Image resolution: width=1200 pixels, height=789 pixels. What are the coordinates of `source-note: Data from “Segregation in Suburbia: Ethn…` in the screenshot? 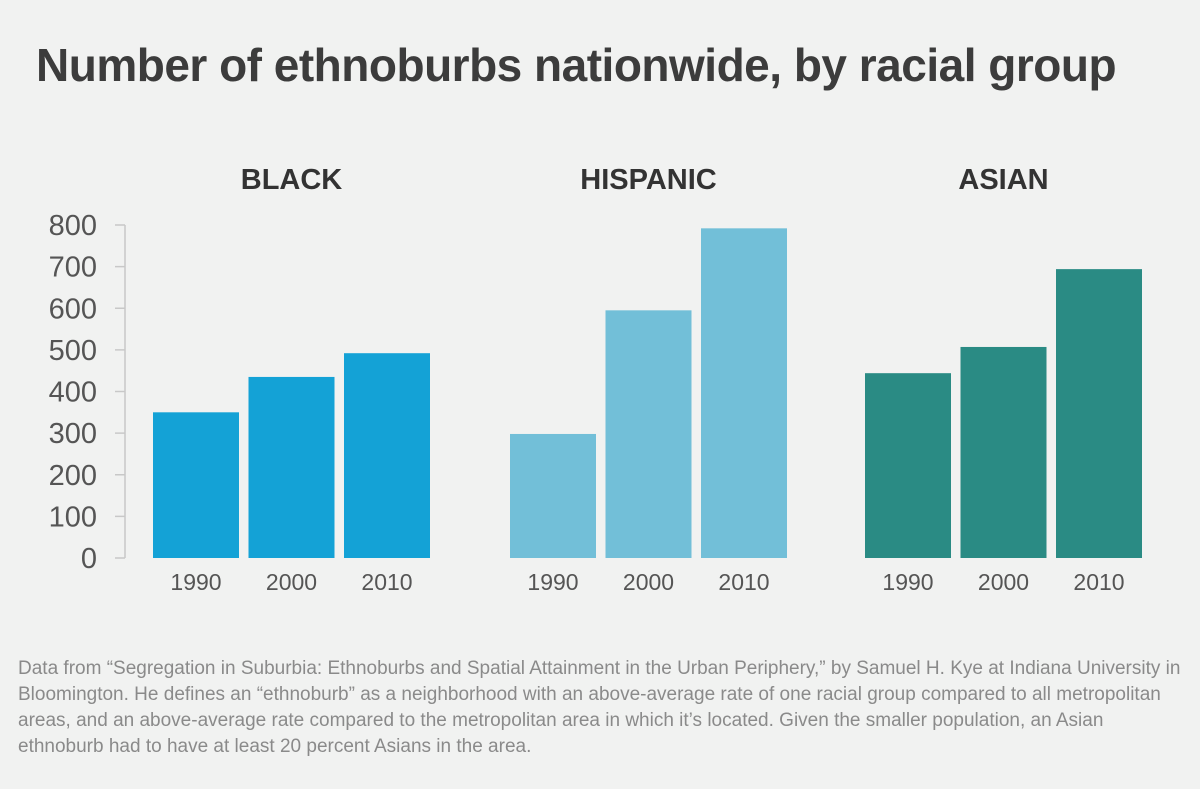 It's located at (599, 707).